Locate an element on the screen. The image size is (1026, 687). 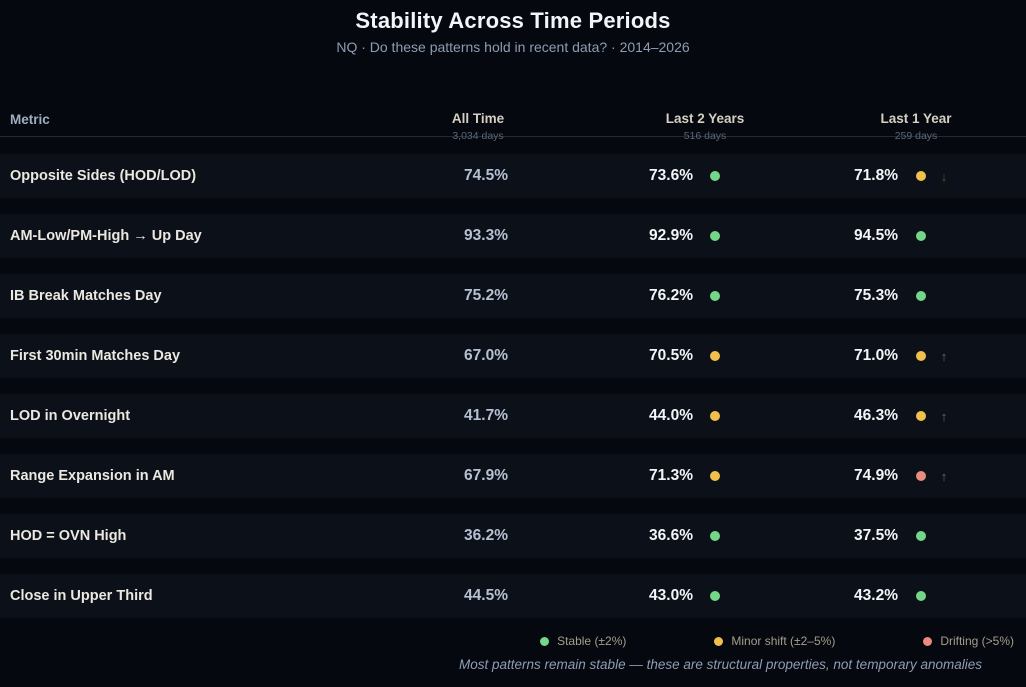
minor-shift-dot-icon is located at coordinates (719, 641).